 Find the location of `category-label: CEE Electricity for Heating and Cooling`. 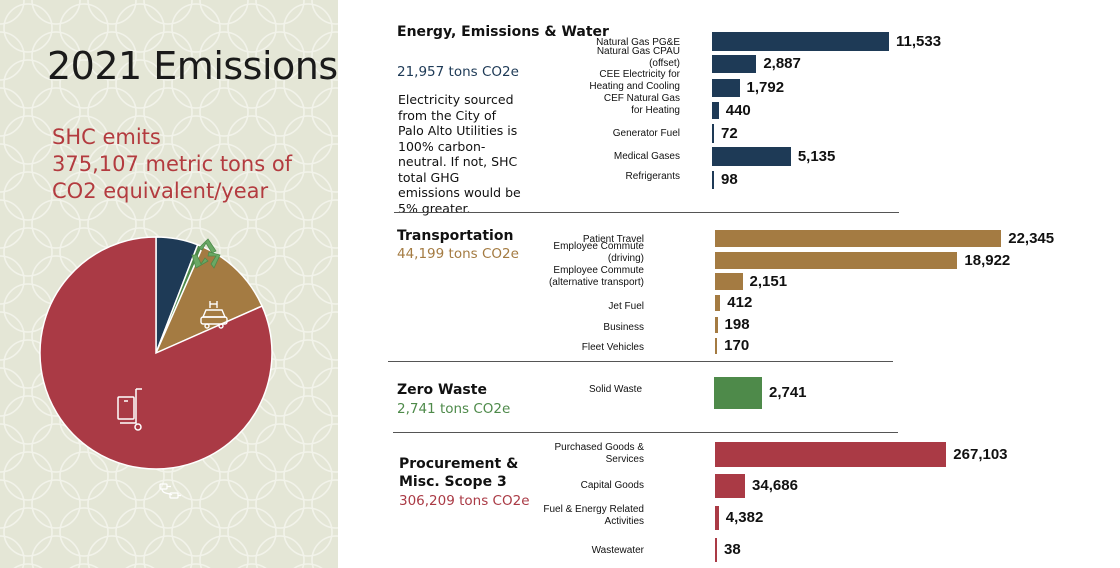

category-label: CEE Electricity for Heating and Cooling is located at coordinates (634, 80).